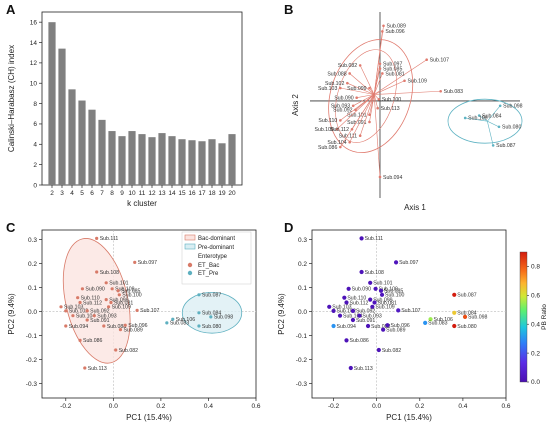 The image size is (550, 436). I want to click on legend-title: Enterotype, so click(213, 257).